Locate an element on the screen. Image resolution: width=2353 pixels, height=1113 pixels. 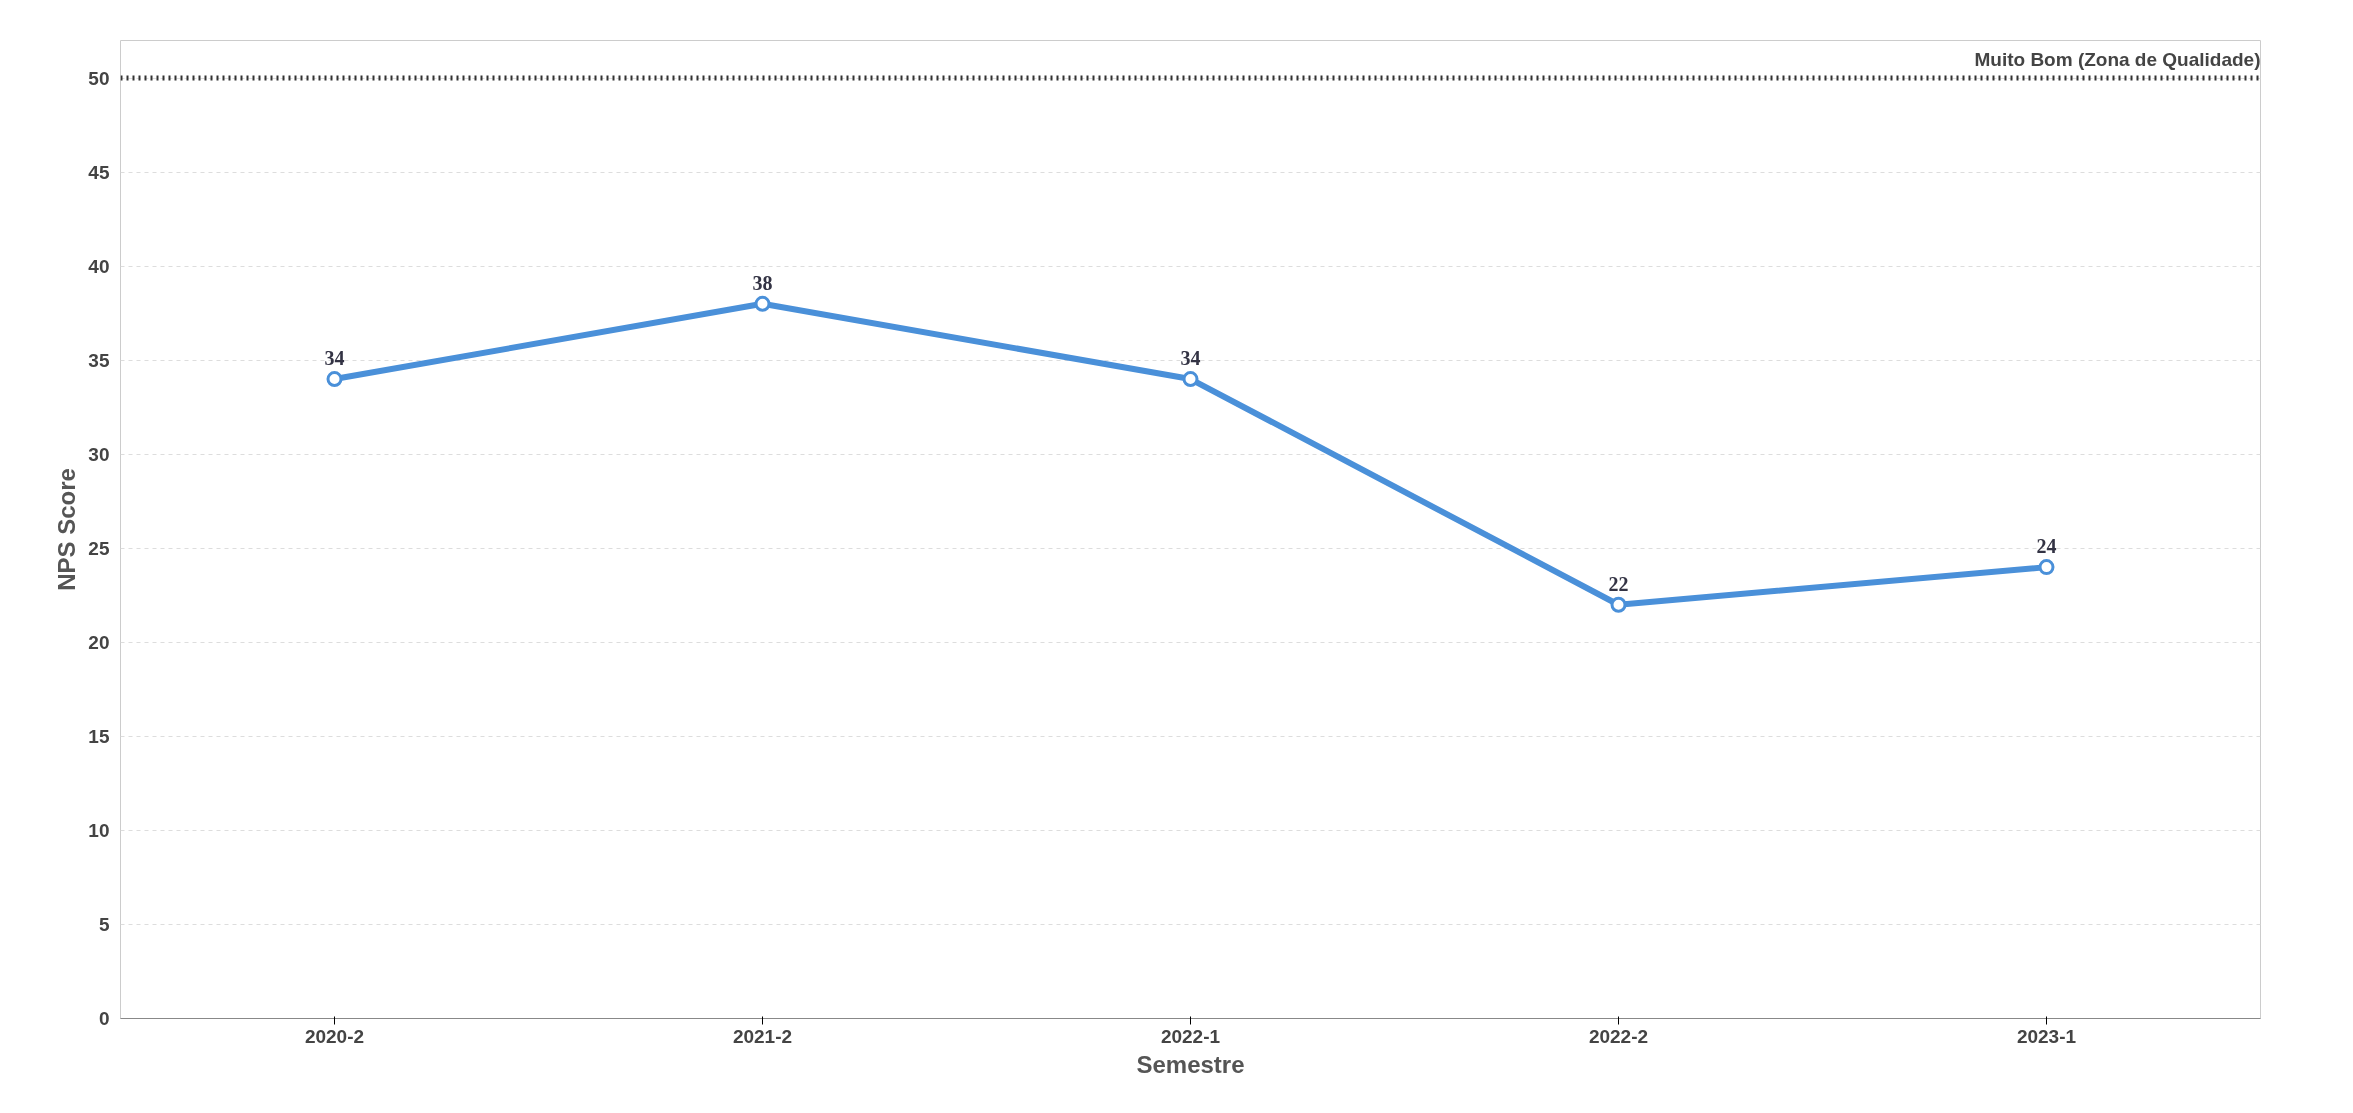
x-tick-label: 2022-2 is located at coordinates (1618, 1036).